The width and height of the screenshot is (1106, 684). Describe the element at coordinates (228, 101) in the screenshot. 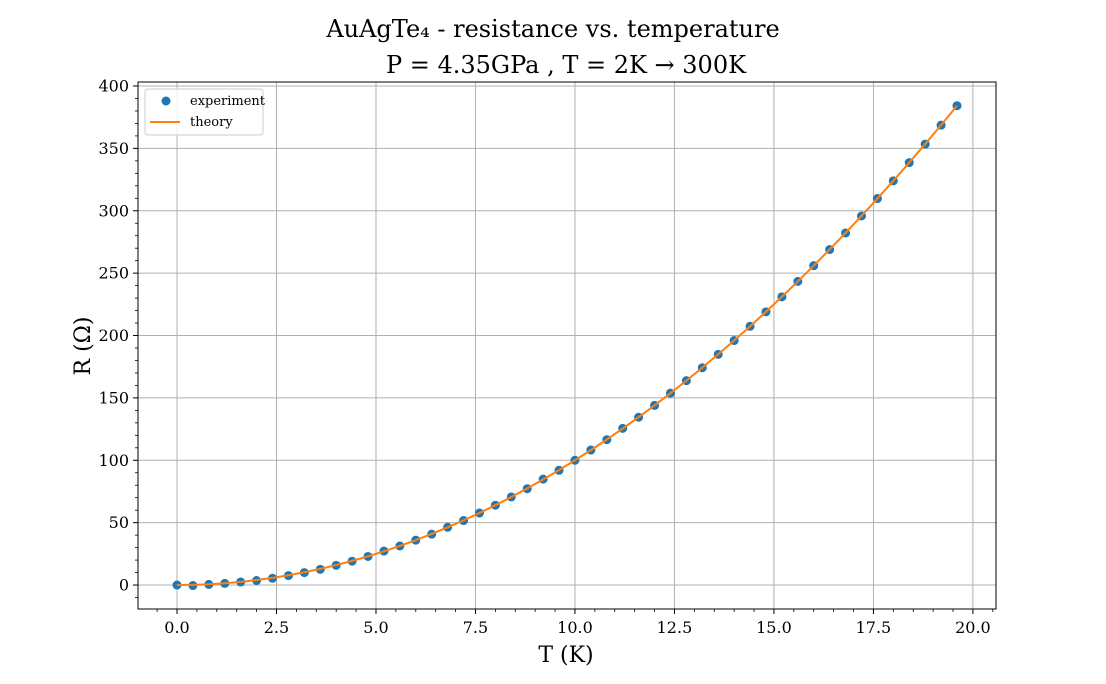

I see `legend-label-experiment: experiment` at that location.